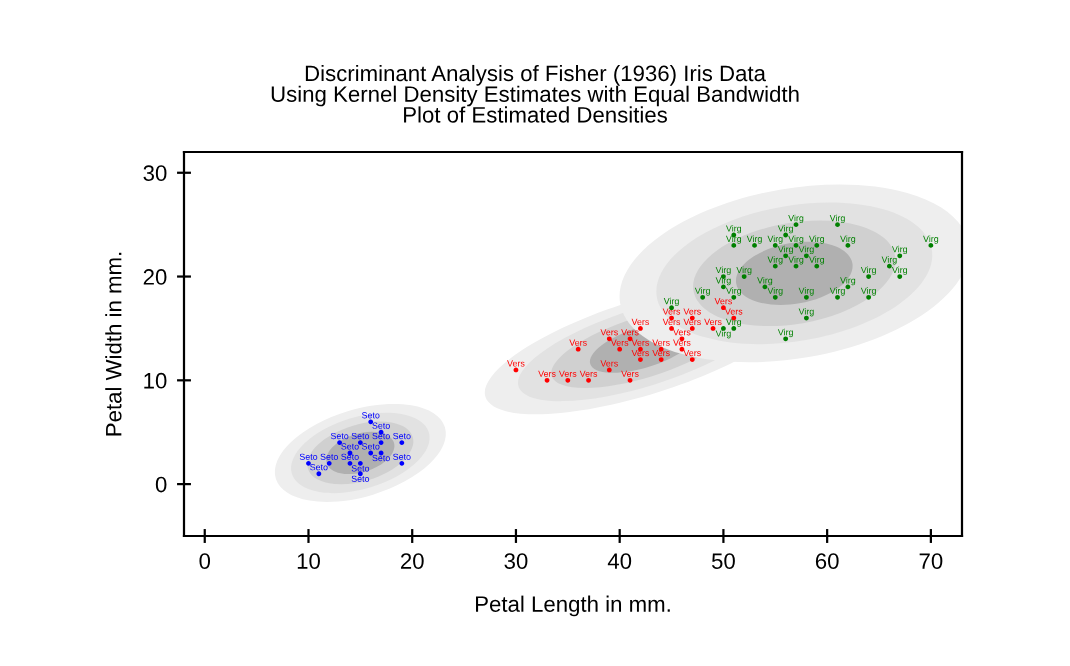 The image size is (1070, 666). I want to click on x-axis-title: Petal Length in mm., so click(573, 606).